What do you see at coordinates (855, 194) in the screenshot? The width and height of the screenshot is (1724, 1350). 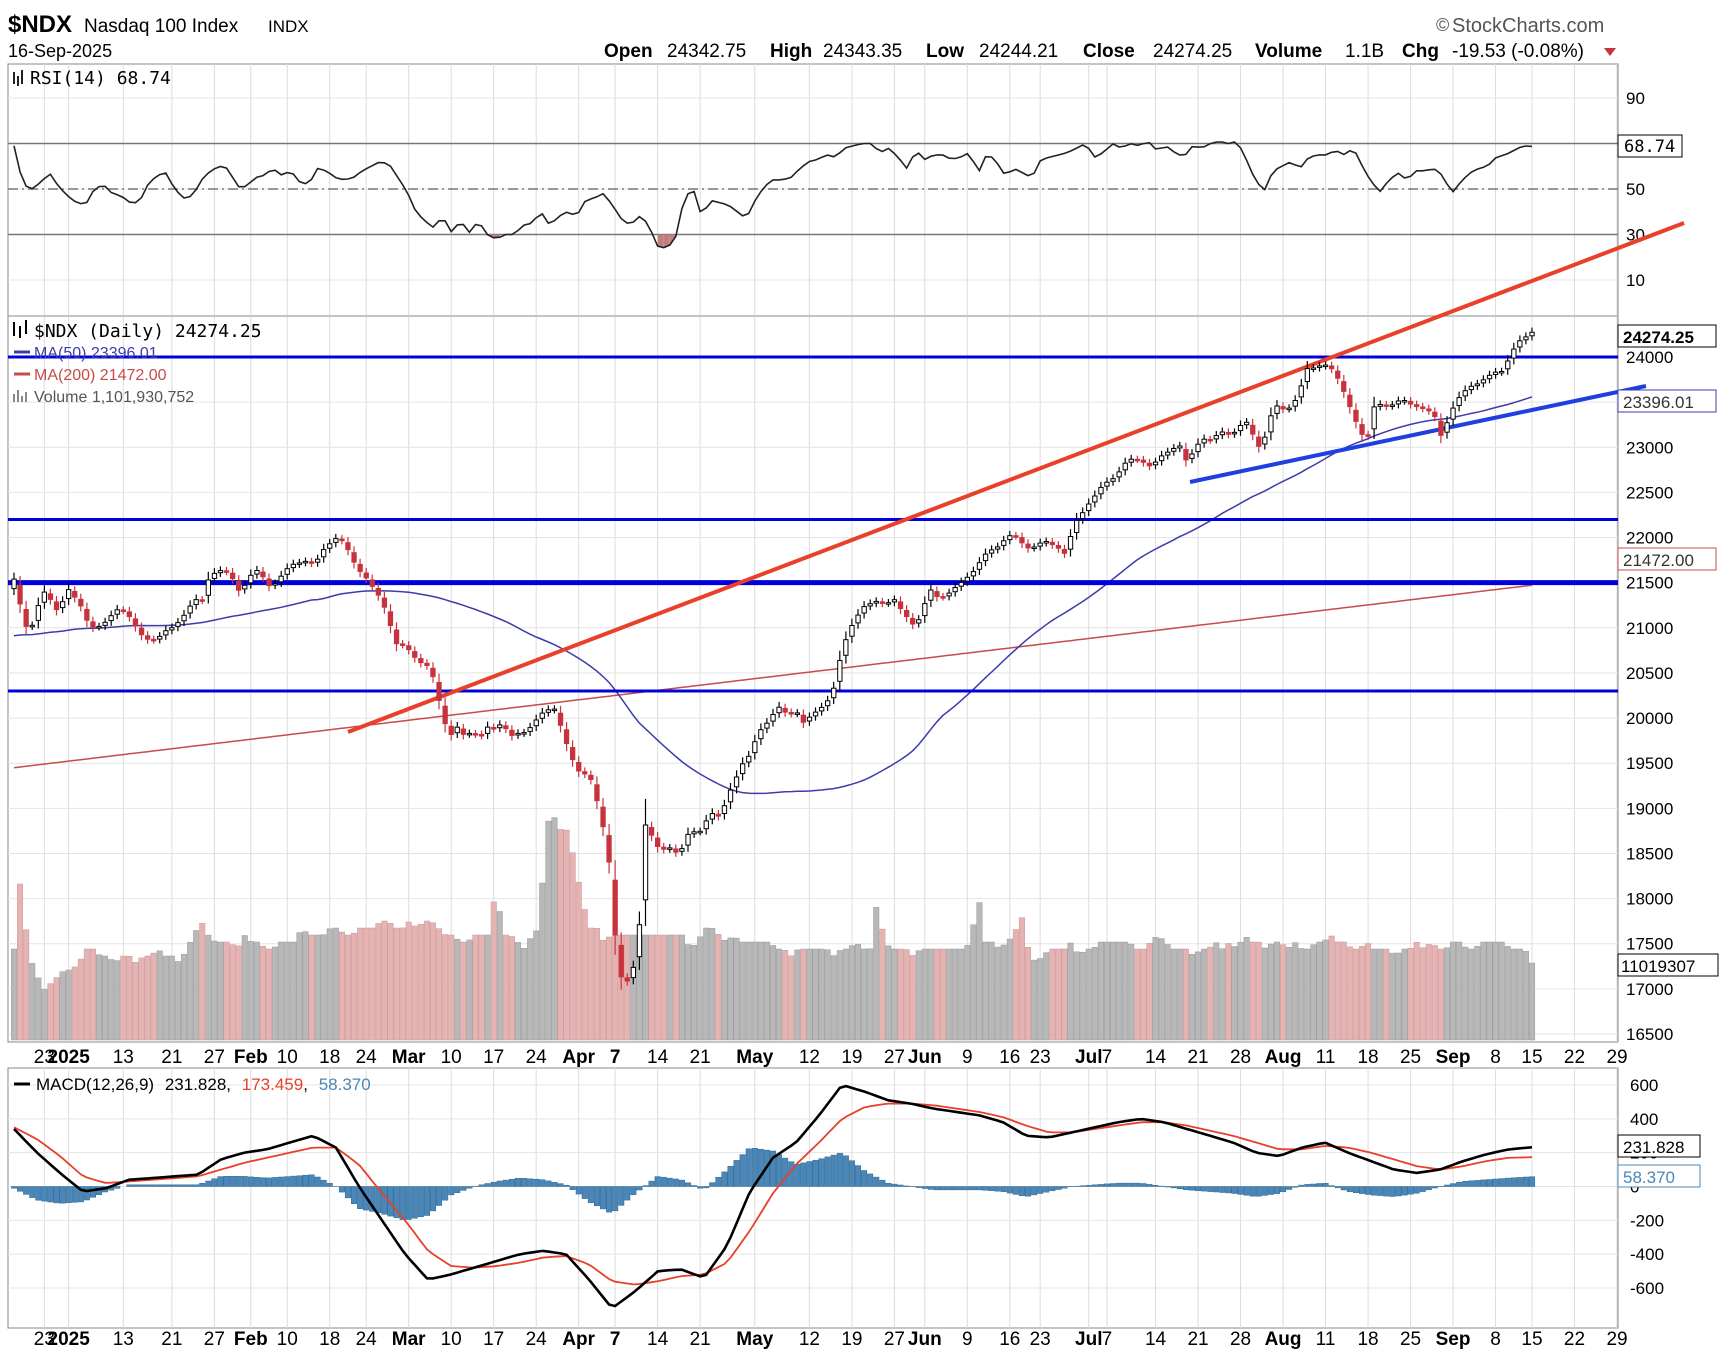 I see `rsi-overbought-oversold-fills` at bounding box center [855, 194].